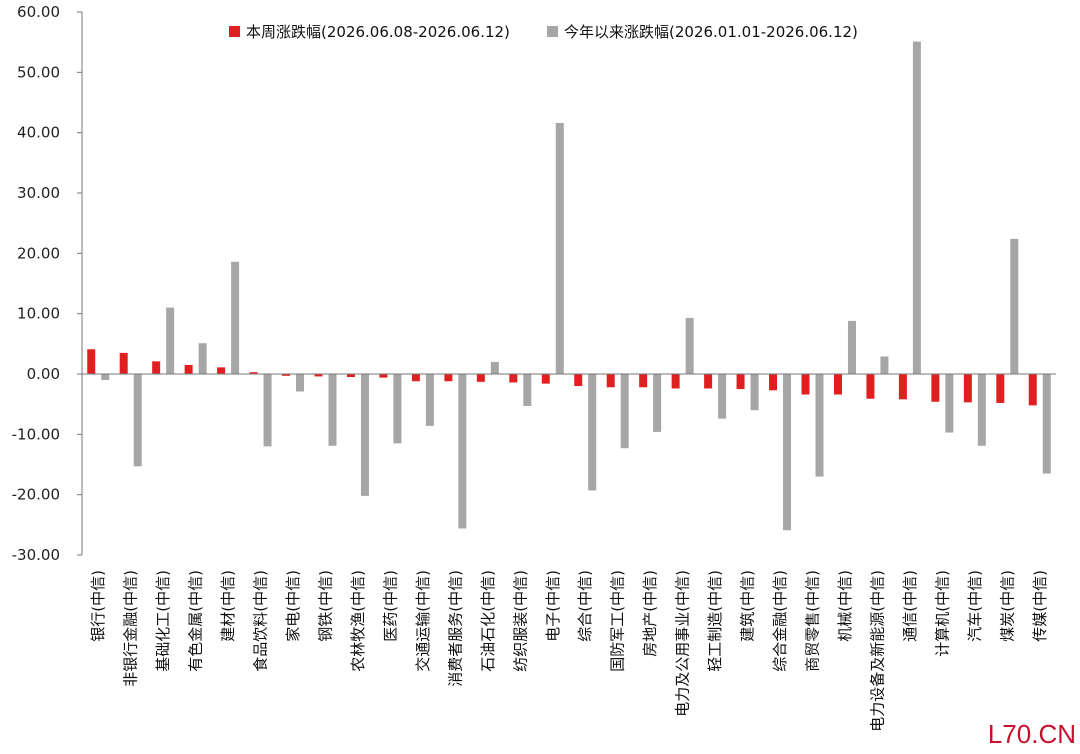 This screenshot has height=754, width=1080. I want to click on category-label: 汽车(中信), so click(975, 606).